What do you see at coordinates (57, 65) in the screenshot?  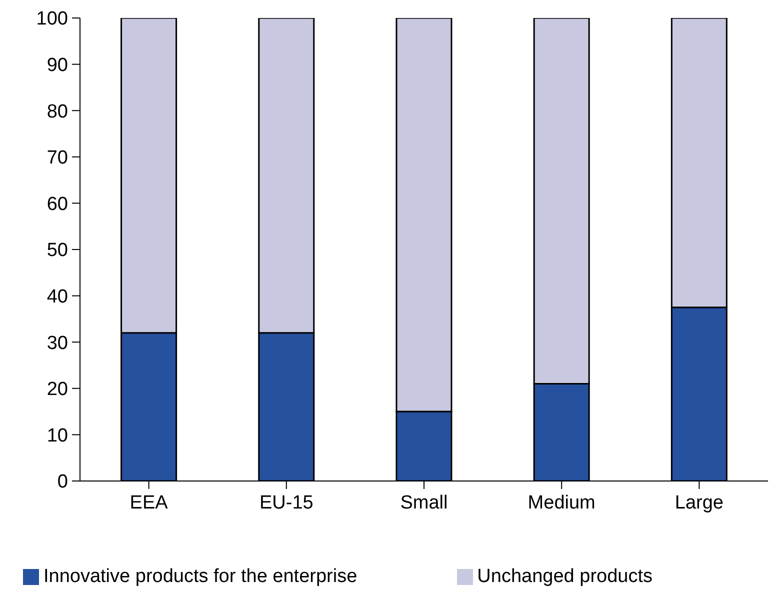 I see `y-tick-label: 90` at bounding box center [57, 65].